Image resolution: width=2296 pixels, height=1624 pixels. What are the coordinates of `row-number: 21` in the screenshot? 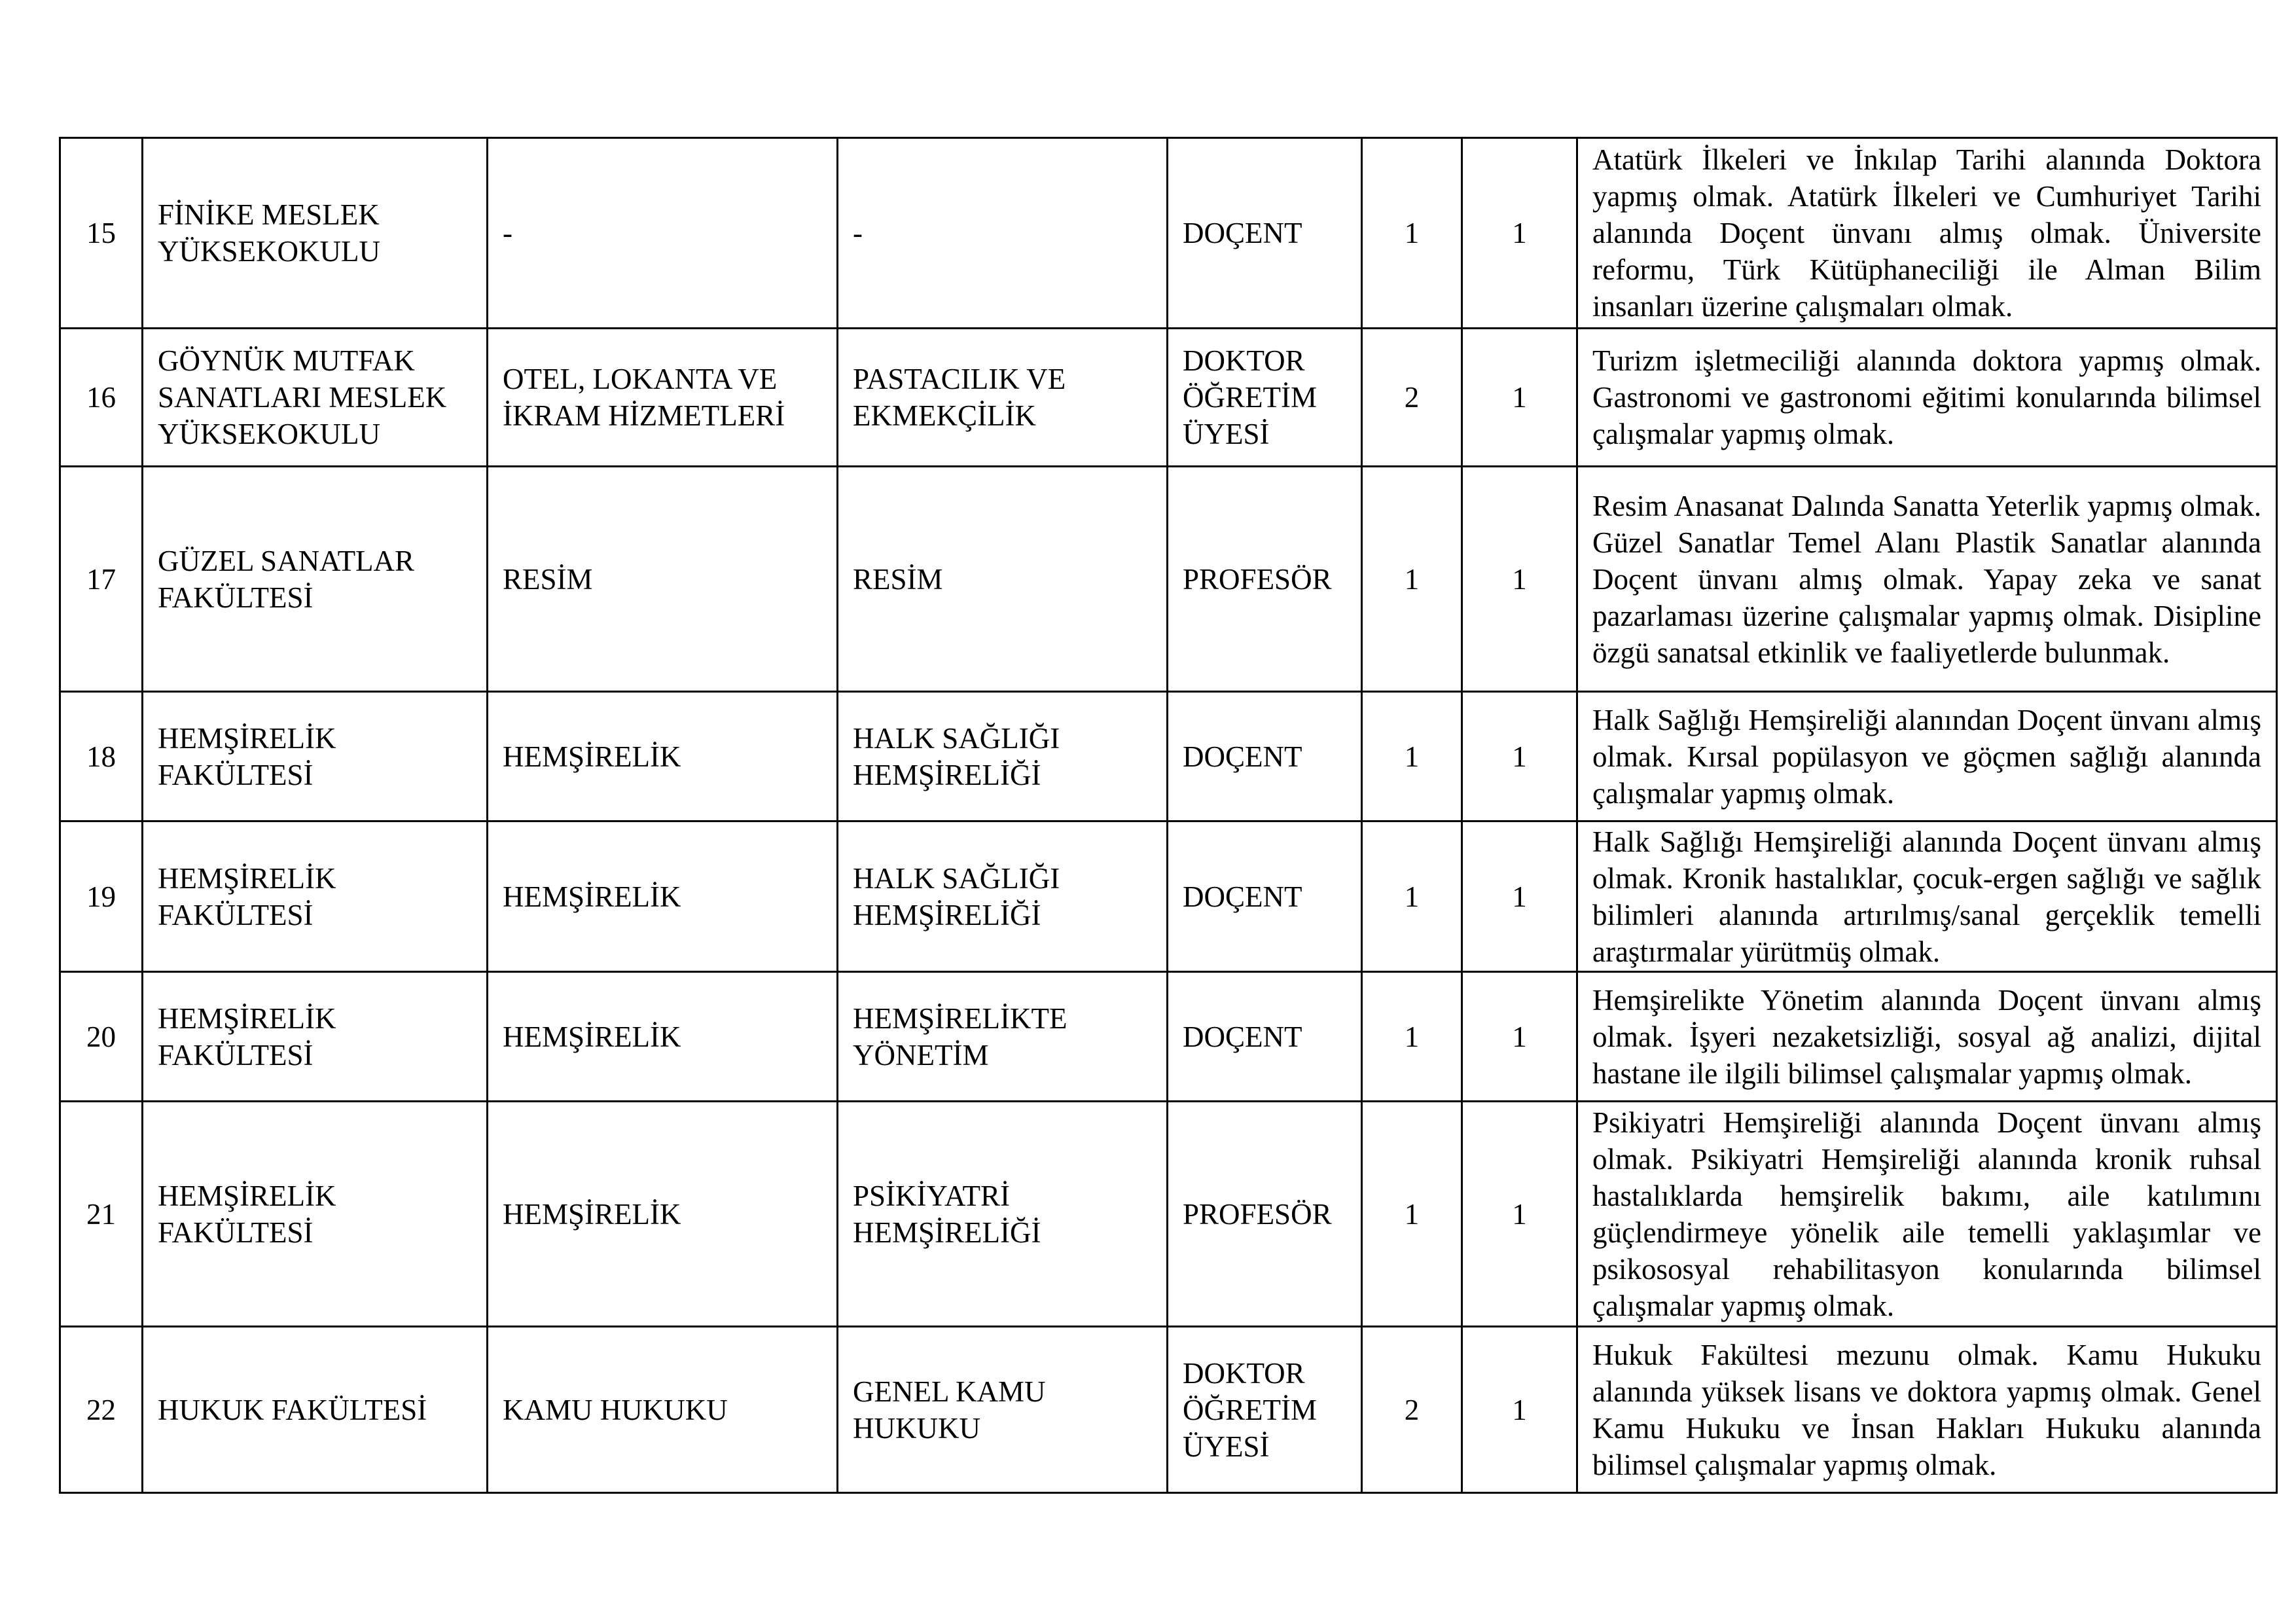 It's located at (101, 1213).